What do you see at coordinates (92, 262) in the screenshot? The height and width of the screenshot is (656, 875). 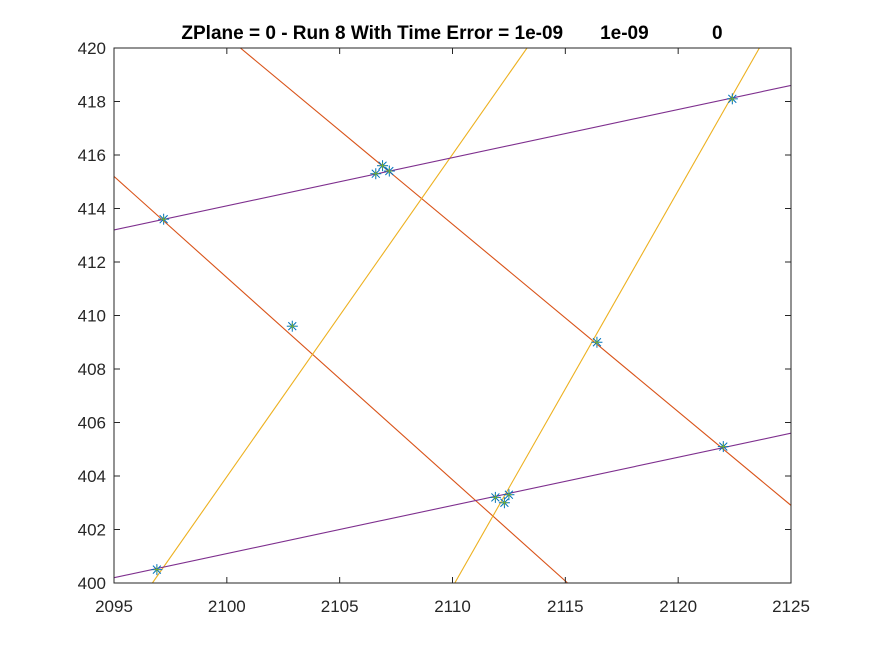 I see `y-tick-label: 412` at bounding box center [92, 262].